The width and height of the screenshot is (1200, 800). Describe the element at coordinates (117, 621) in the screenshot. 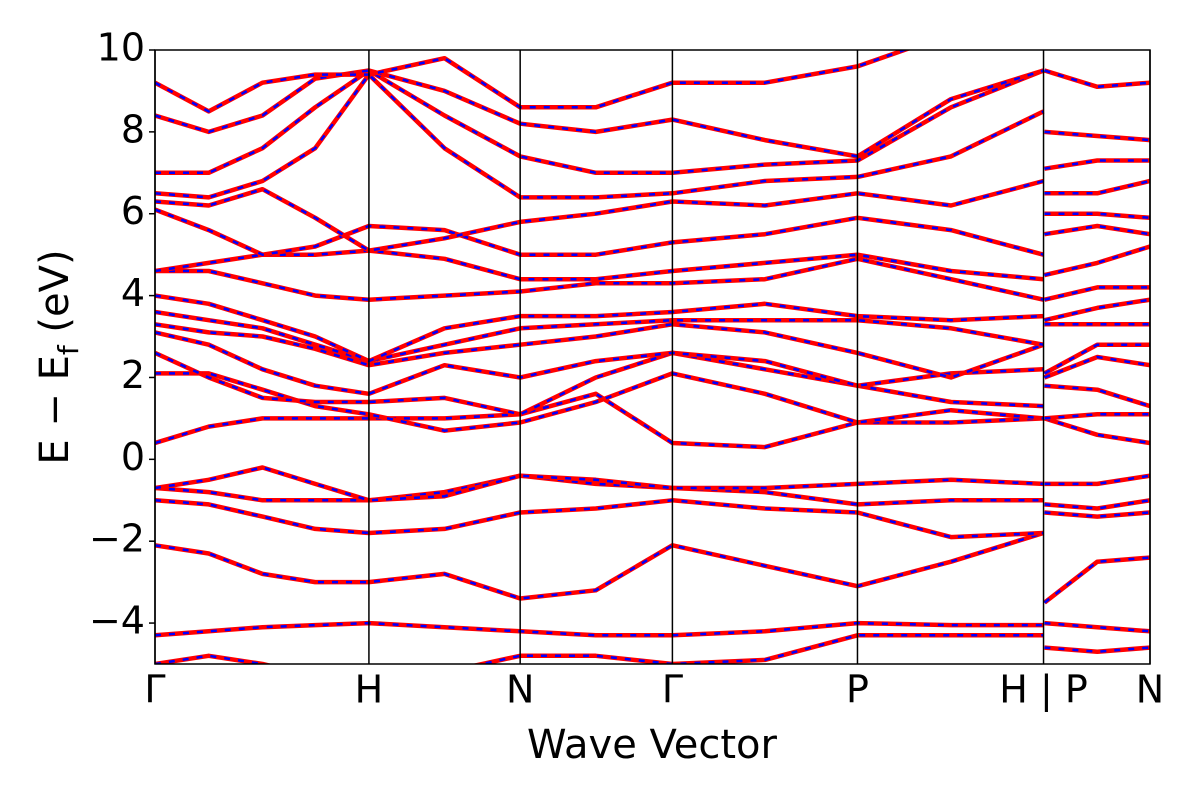

I see `y-tick-label: −4` at that location.